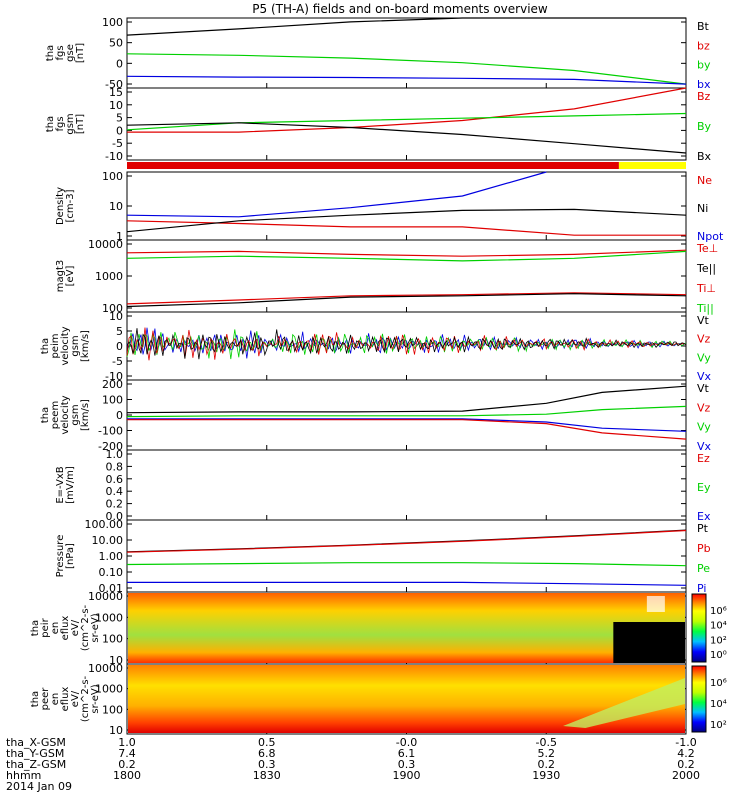 The height and width of the screenshot is (800, 750). What do you see at coordinates (706, 288) in the screenshot?
I see `legend-temperature-Ti⊥: Ti⊥` at bounding box center [706, 288].